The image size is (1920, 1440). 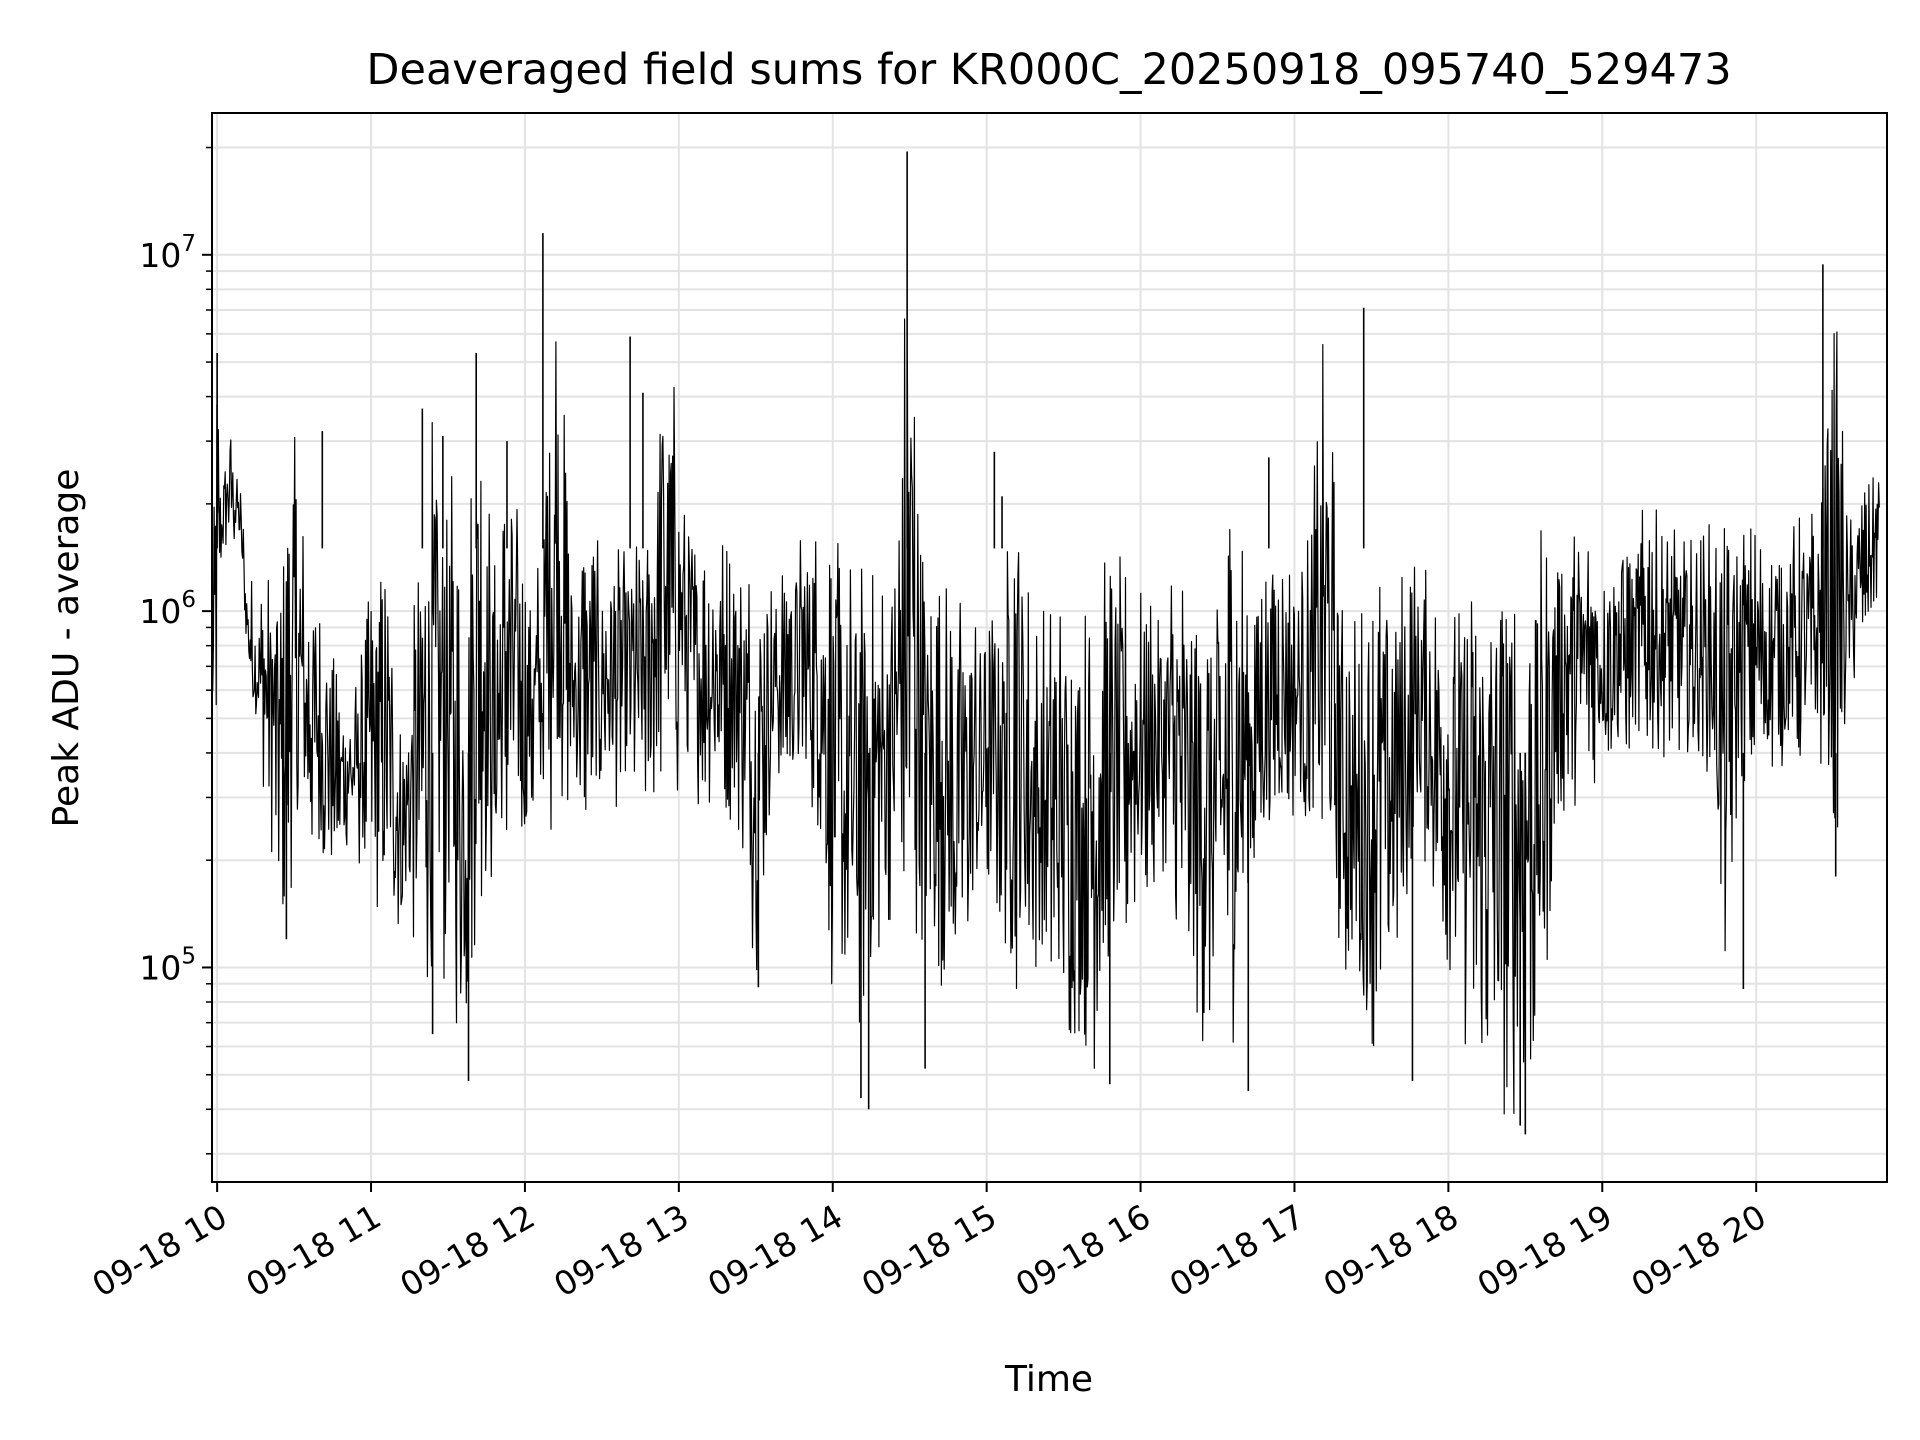 What do you see at coordinates (1048, 1379) in the screenshot?
I see `x-axis-label: Time` at bounding box center [1048, 1379].